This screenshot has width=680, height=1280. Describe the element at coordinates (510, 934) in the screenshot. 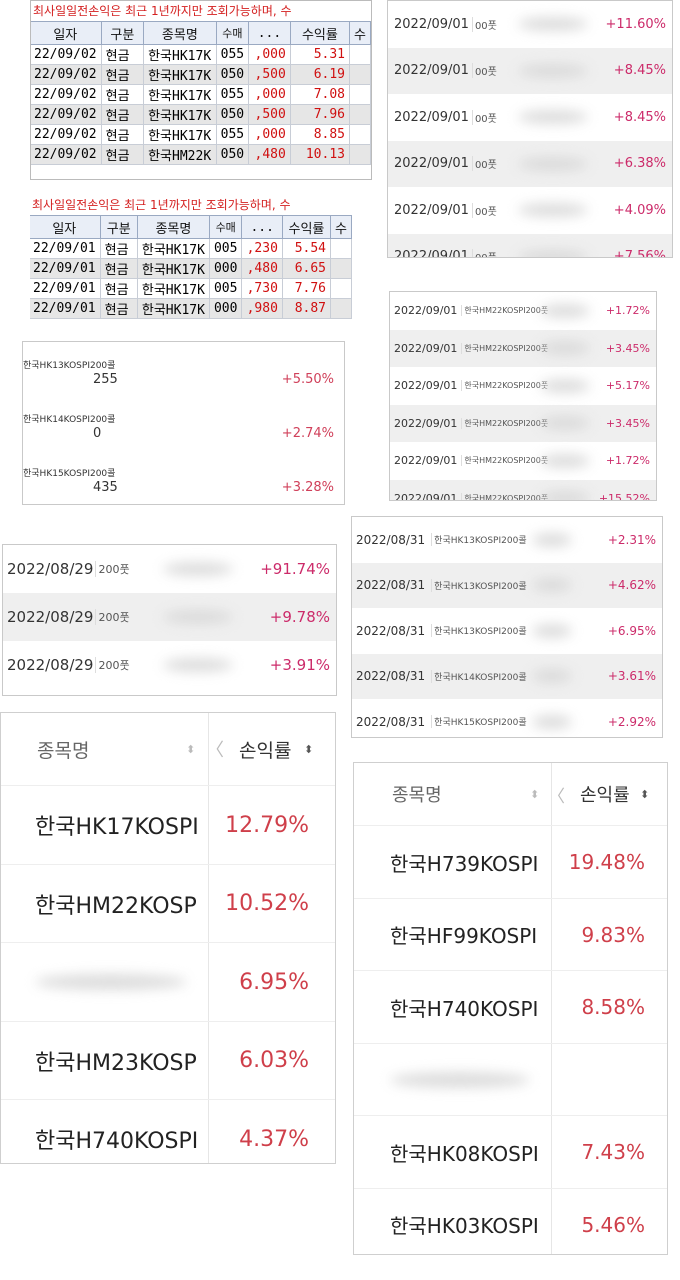

I see `list-item: 한국HF99KOSPI 9.83%` at that location.